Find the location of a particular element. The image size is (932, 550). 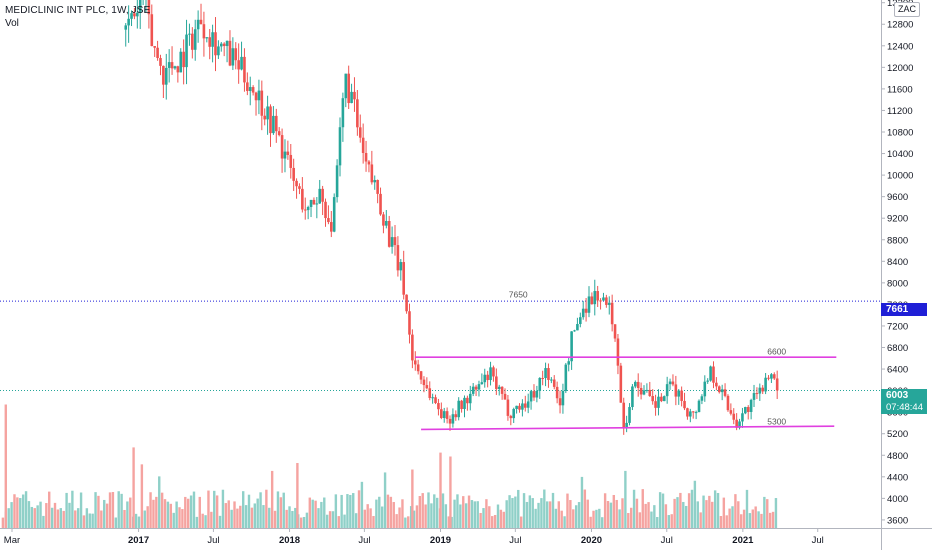

blue-level-price-tag: 7661 is located at coordinates (904, 309).